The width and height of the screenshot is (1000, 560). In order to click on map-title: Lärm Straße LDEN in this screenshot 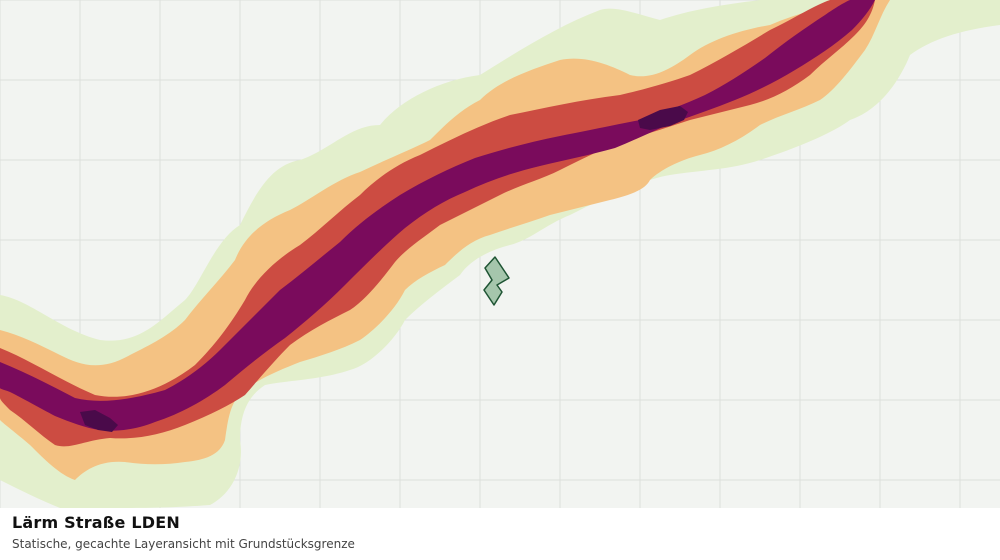, I will do `click(96, 522)`.